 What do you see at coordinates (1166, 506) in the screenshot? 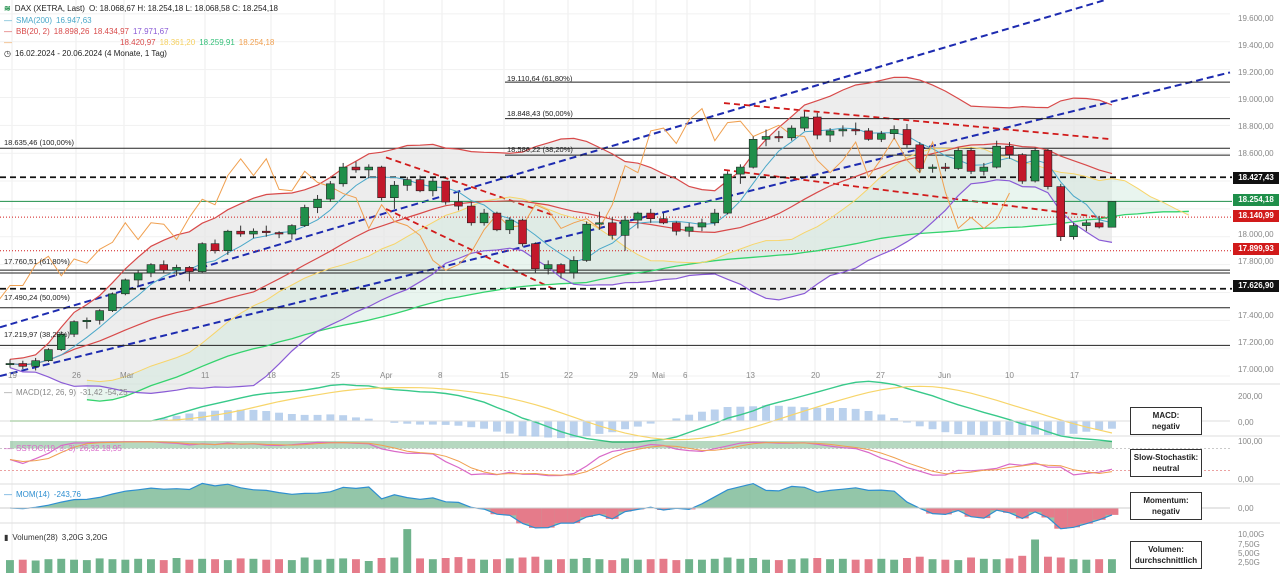
I see `signal-box-momentum: Momentum: negativ` at bounding box center [1166, 506].